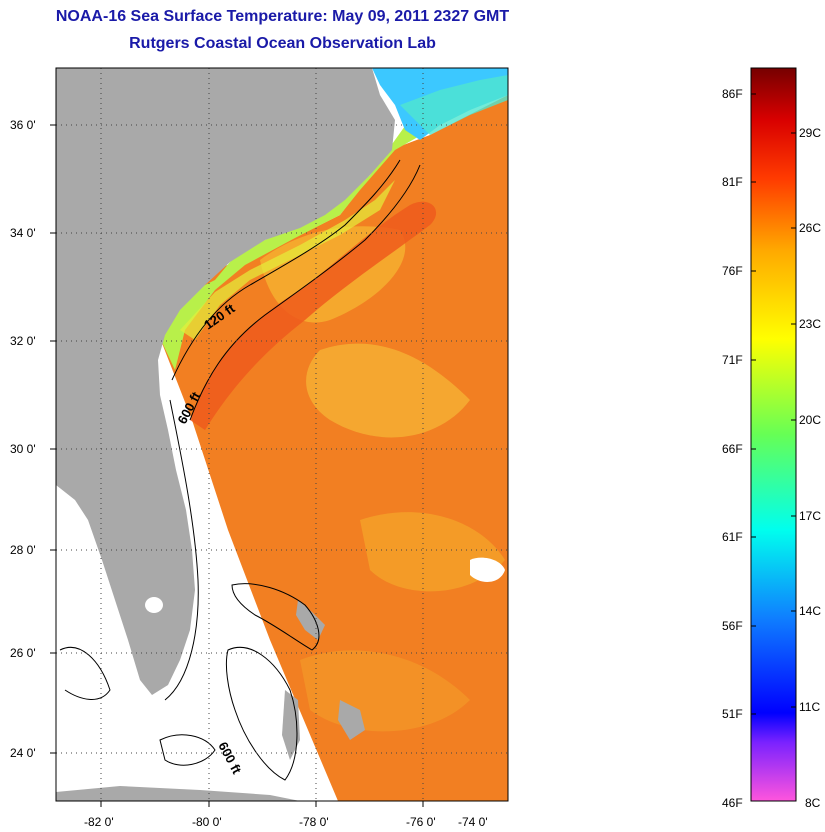 The width and height of the screenshot is (825, 832). I want to click on lake-okeechobee, so click(154, 605).